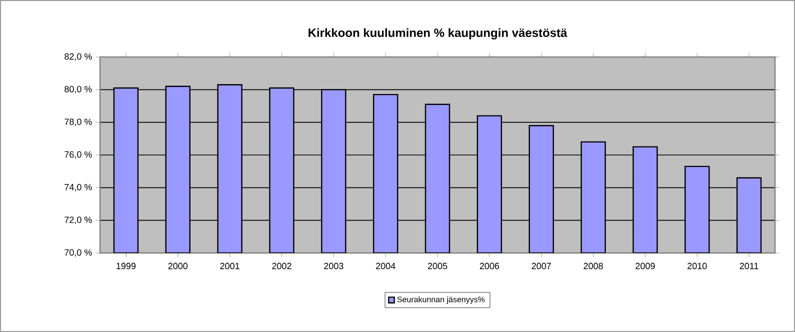 The height and width of the screenshot is (332, 795). What do you see at coordinates (541, 266) in the screenshot?
I see `x-tick-label: 2007` at bounding box center [541, 266].